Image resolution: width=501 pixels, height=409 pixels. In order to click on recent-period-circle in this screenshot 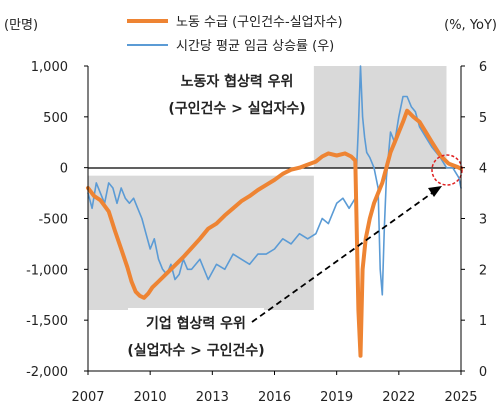, I will do `click(447, 170)`.